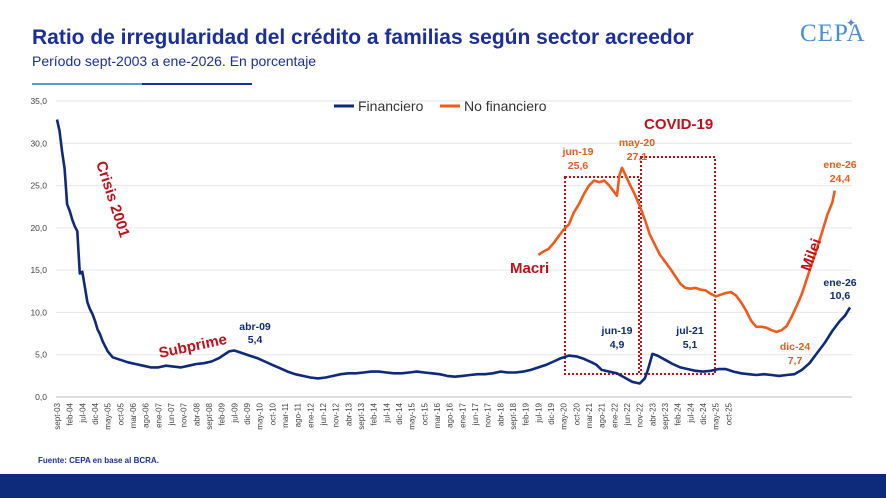 The width and height of the screenshot is (886, 498). I want to click on x-tick-label: may-15, so click(412, 415).